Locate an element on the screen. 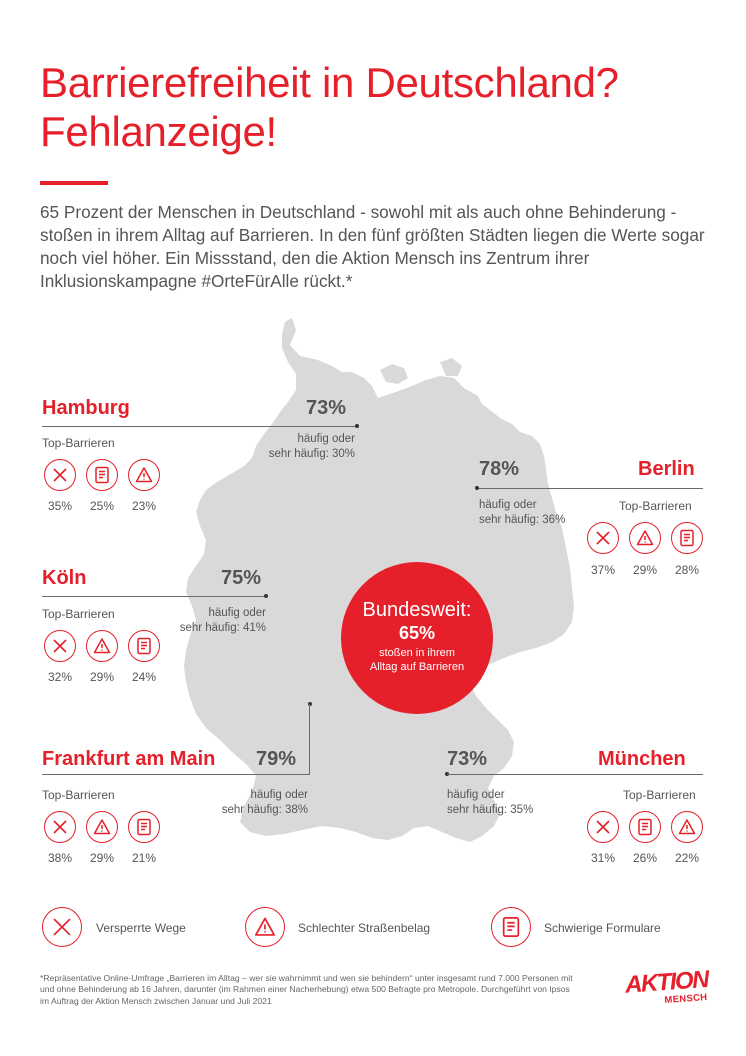 The width and height of the screenshot is (746, 1056). page-title-line-2: Fehlanzeige! is located at coordinates (158, 131).